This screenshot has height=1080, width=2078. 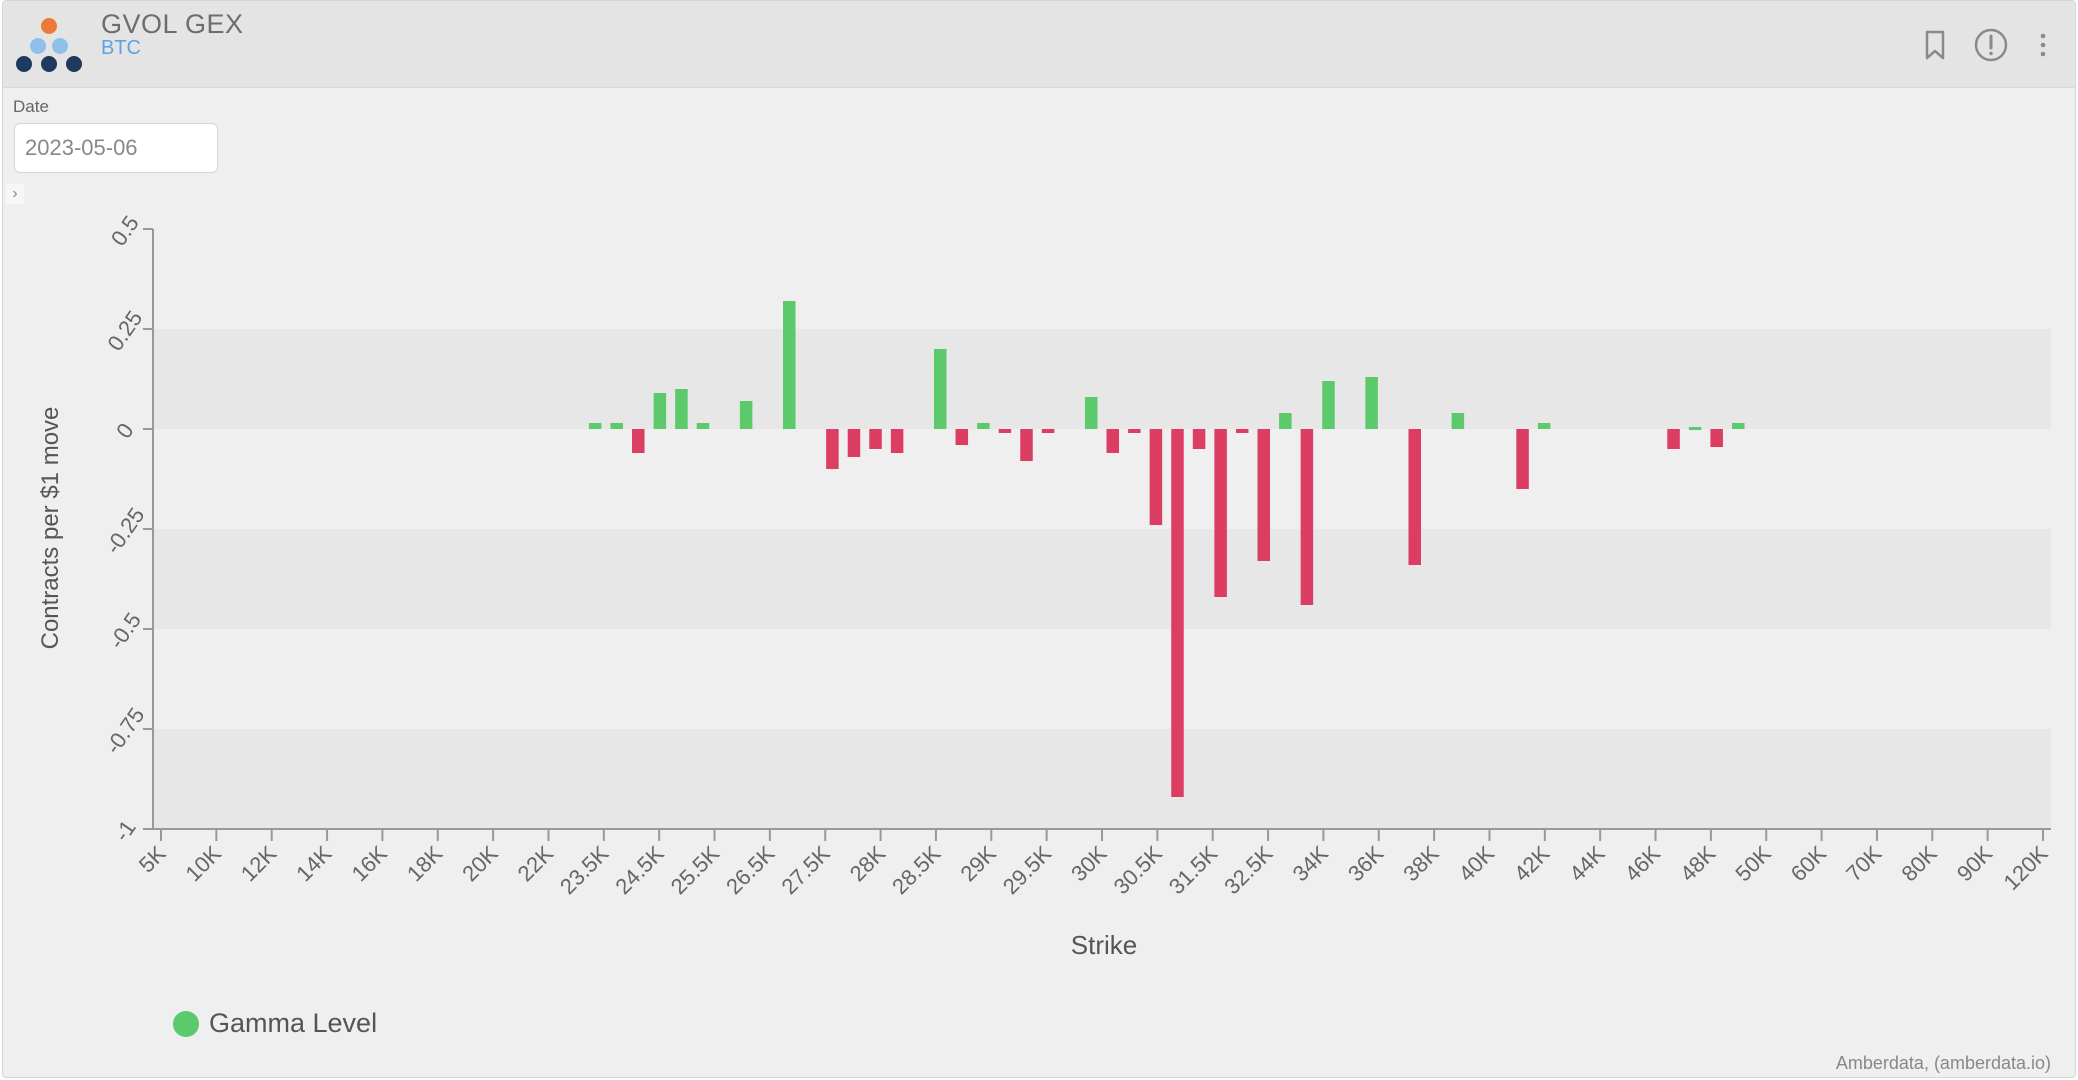 I want to click on legend-item-gamma-level: Gamma Level, so click(x=275, y=1023).